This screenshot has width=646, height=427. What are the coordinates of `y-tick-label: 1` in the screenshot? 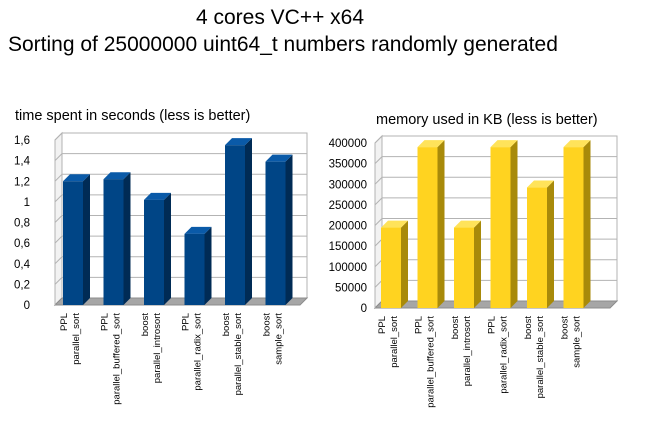 It's located at (27, 203).